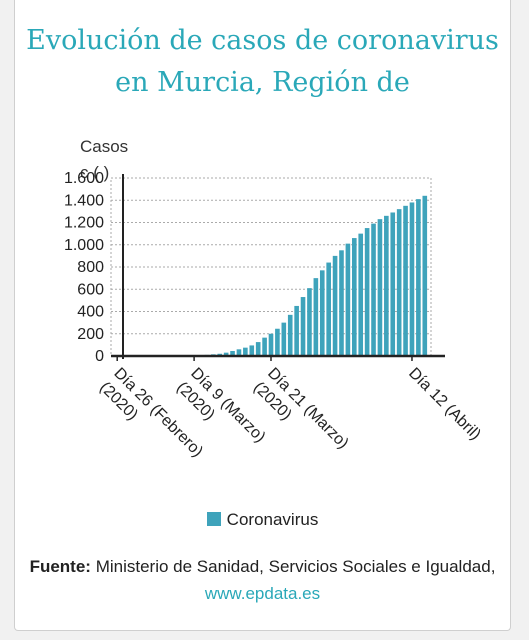 The height and width of the screenshot is (640, 529). Describe the element at coordinates (60, 566) in the screenshot. I see `source-prefix: Fuente:` at that location.